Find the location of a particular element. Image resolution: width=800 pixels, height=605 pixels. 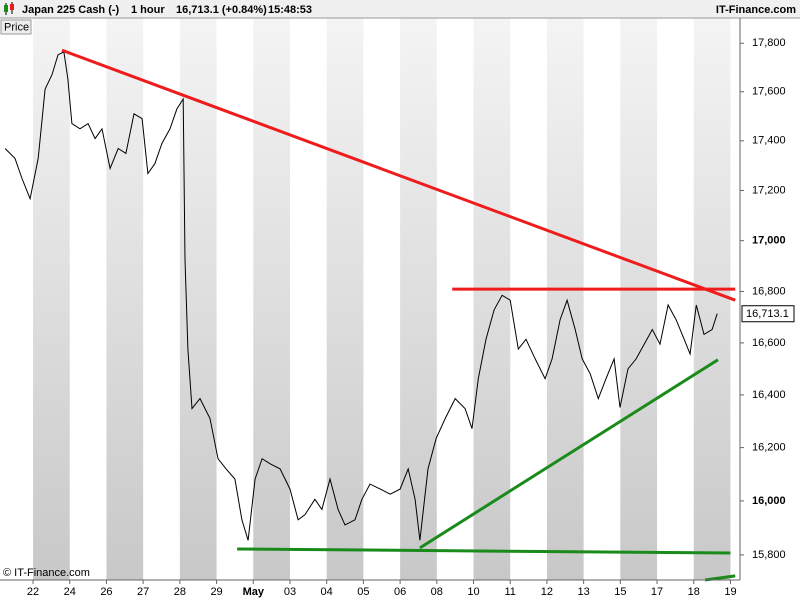

x-tick-label: 24 is located at coordinates (70, 592).